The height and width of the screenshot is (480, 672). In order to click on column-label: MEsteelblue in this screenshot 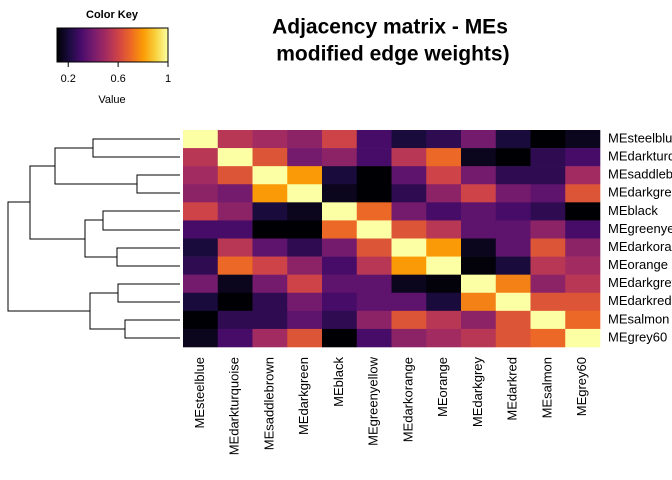, I will do `click(199, 393)`.